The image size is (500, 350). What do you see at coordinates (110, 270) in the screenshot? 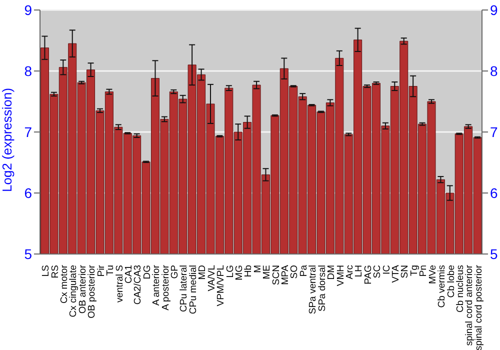
I see `x-tick-label: Tu` at bounding box center [110, 270].